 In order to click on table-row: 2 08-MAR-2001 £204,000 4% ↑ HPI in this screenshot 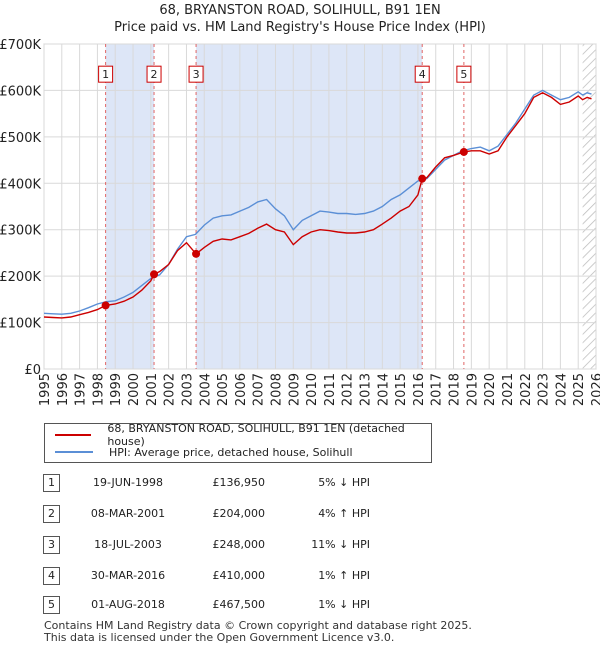, I will do `click(300, 514)`.